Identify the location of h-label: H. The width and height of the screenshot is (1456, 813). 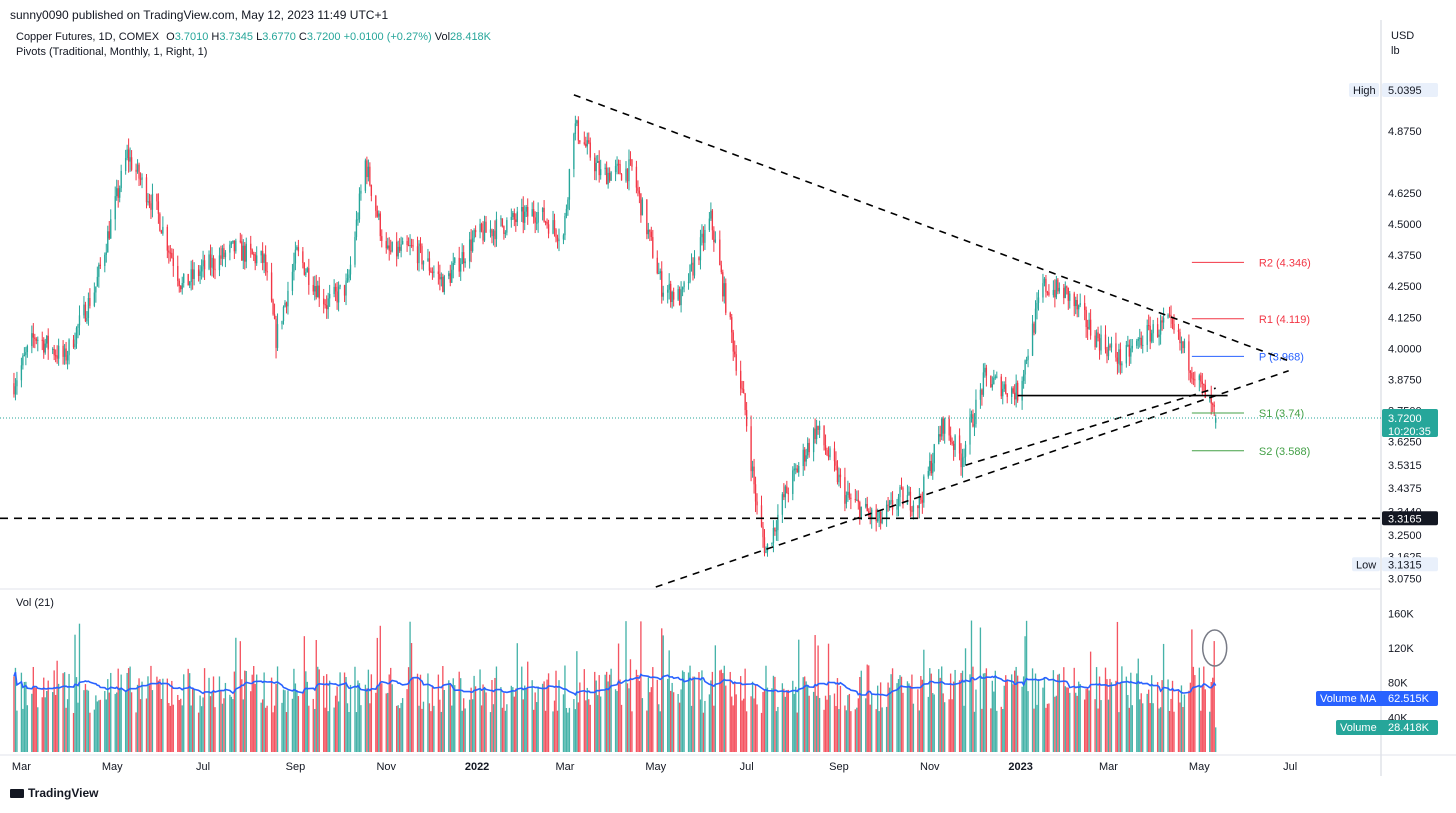
(215, 37).